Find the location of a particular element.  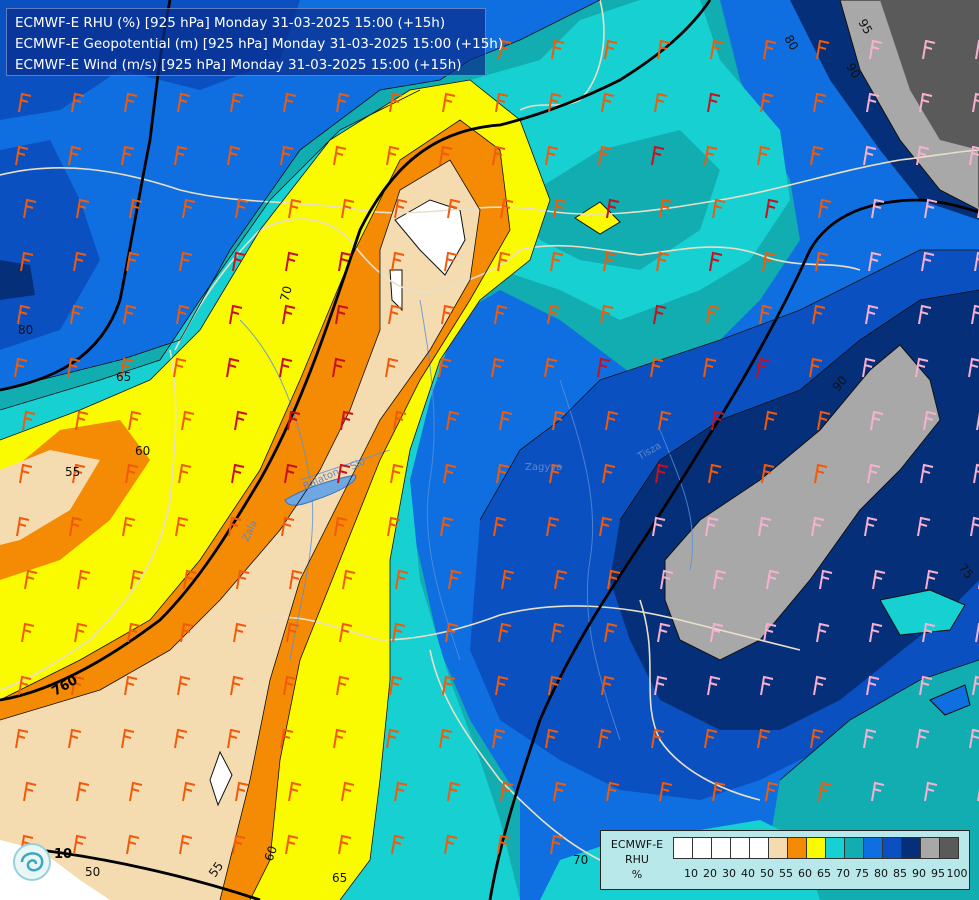

rhu-field-80-se-patch is located at coordinates (950, 700).